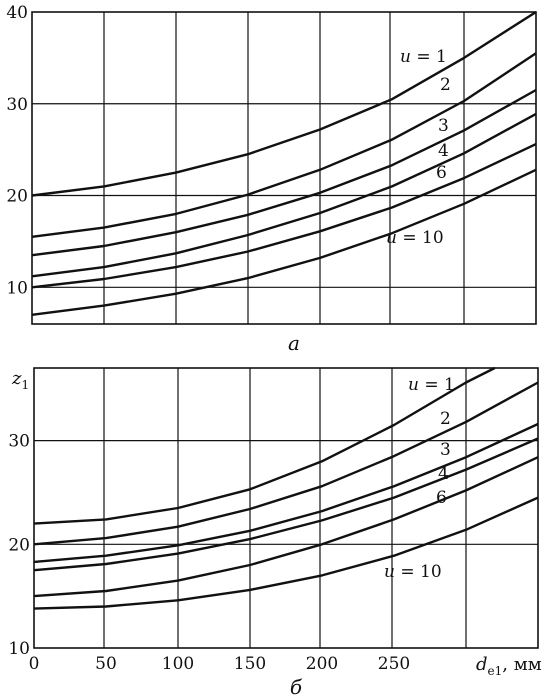 This screenshot has height=700, width=554. I want to click on y-axis-label: z1, so click(20, 380).